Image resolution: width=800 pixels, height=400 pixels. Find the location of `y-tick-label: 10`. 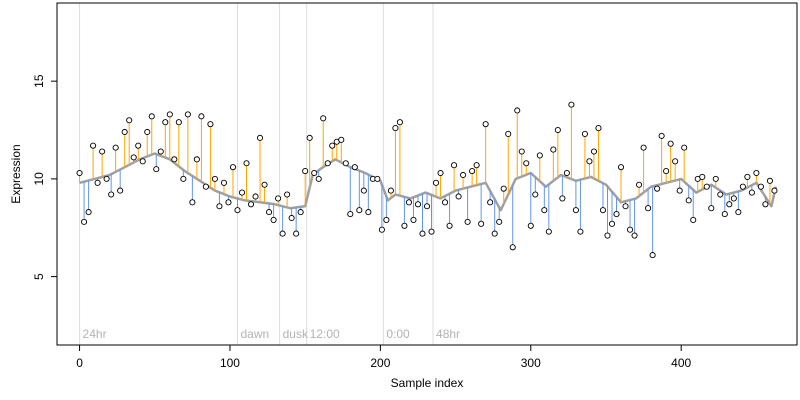

y-tick-label: 10 is located at coordinates (39, 179).